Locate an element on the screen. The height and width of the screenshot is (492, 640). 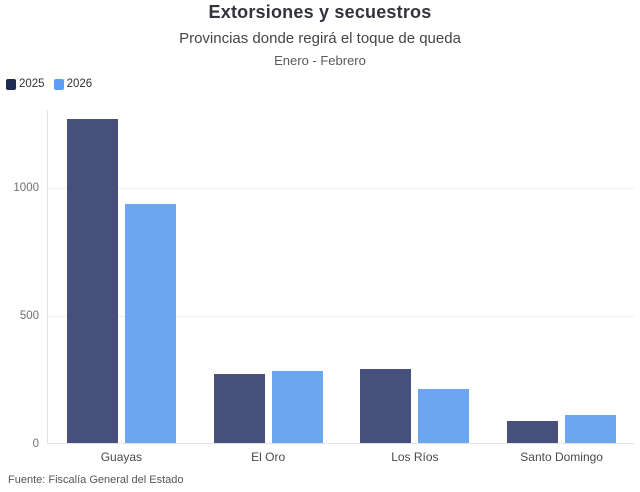
bar-2025-los-r-os is located at coordinates (386, 405).